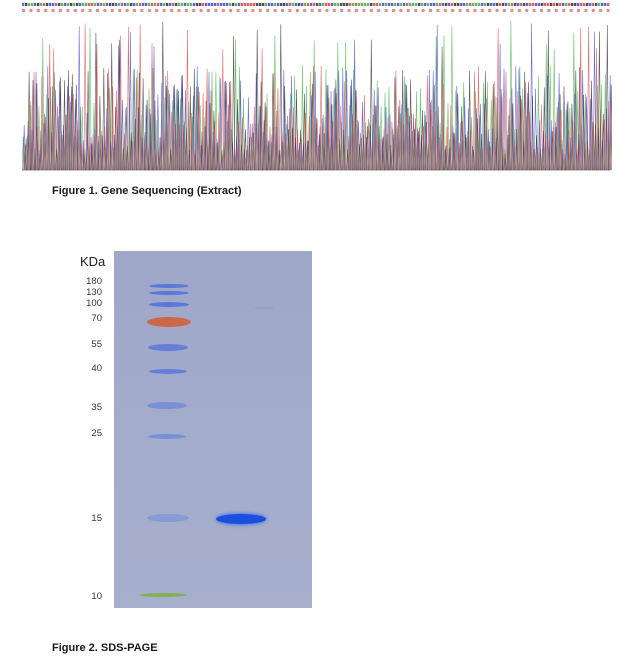  I want to click on marker-label-55: 55, so click(96, 344).